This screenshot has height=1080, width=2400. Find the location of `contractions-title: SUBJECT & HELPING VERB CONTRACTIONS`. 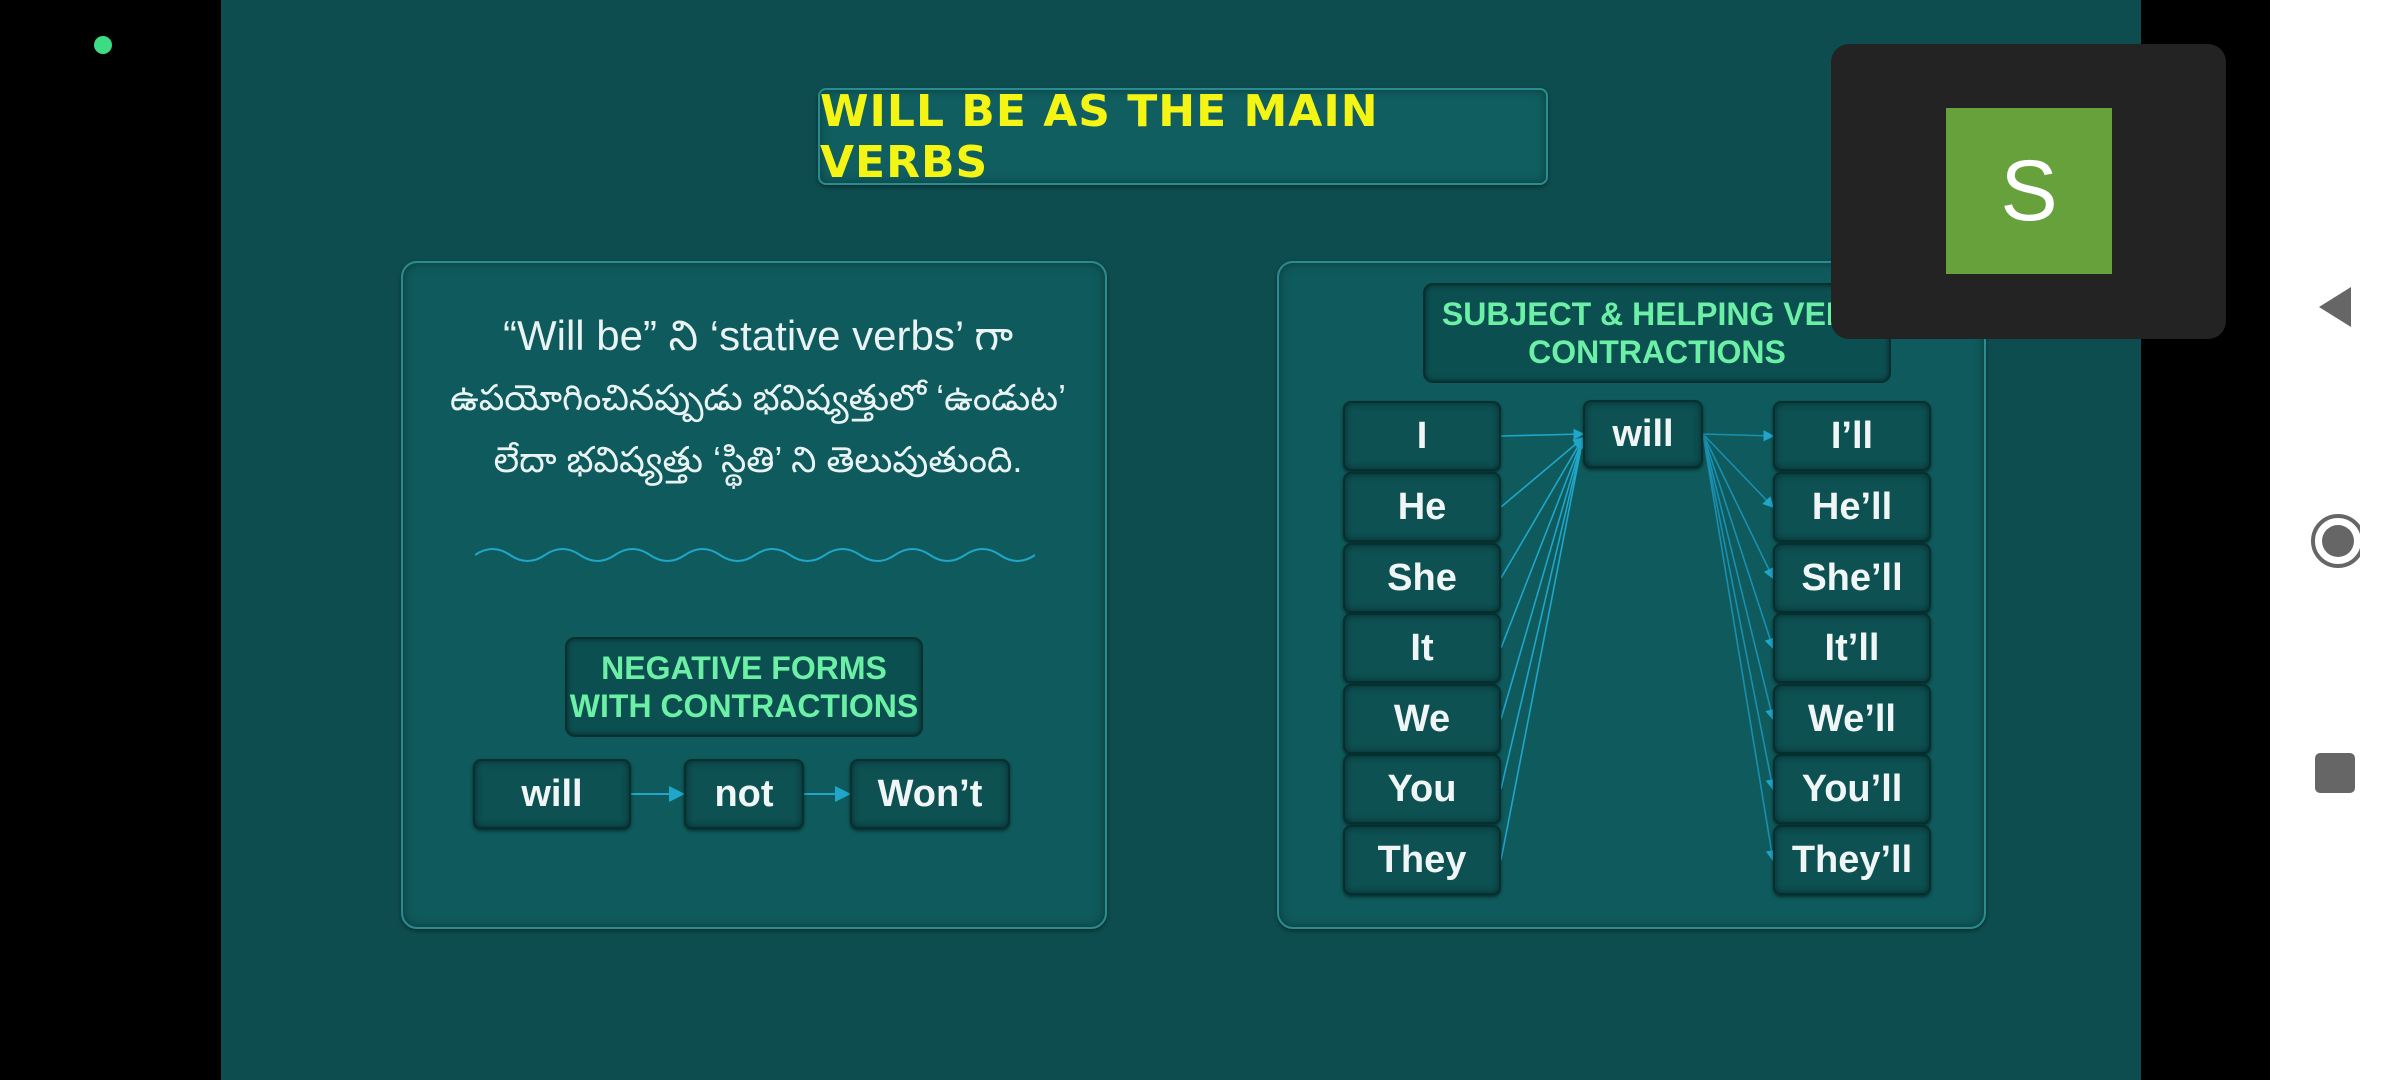

contractions-title: SUBJECT & HELPING VERB CONTRACTIONS is located at coordinates (1657, 333).